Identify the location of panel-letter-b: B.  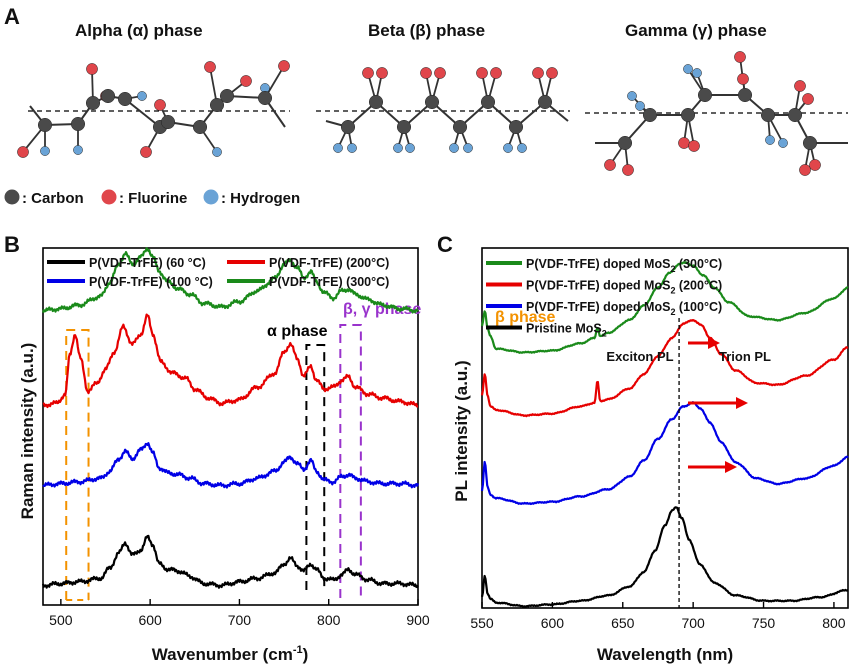
(12, 244).